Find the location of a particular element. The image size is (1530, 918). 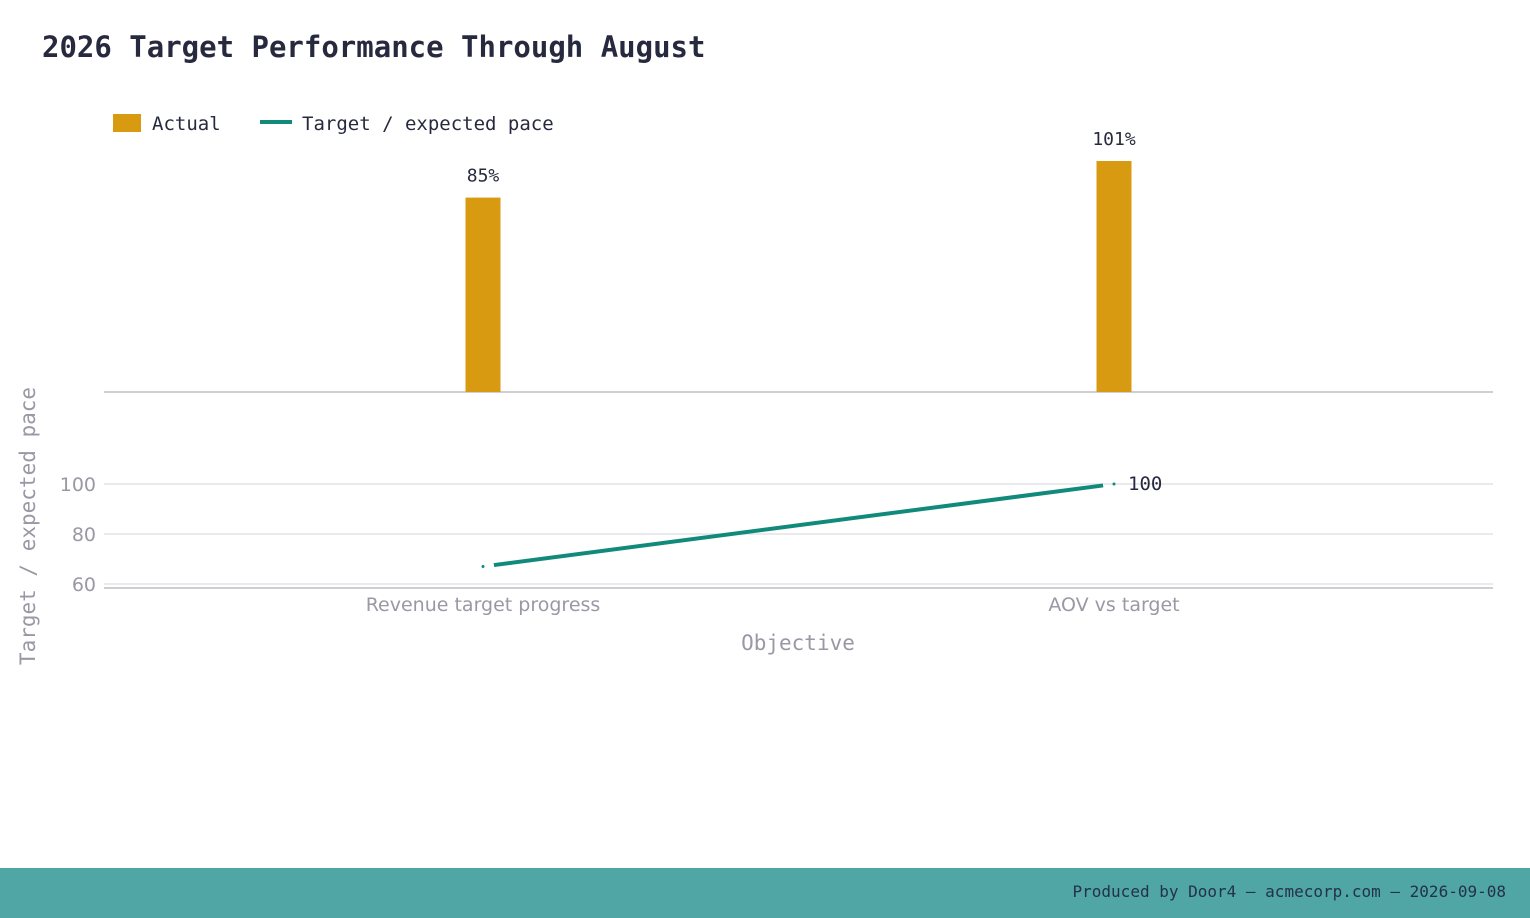

chart-title: 2026 Target Performance Through August is located at coordinates (374, 47).